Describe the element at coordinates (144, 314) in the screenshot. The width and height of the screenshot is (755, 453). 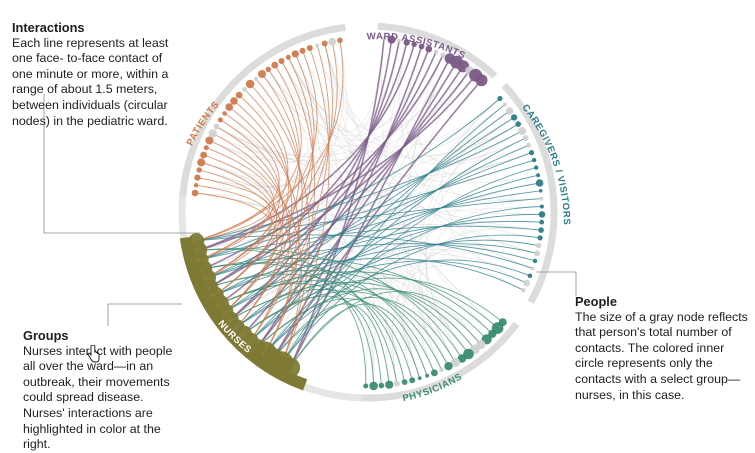
I see `leader-groups` at that location.